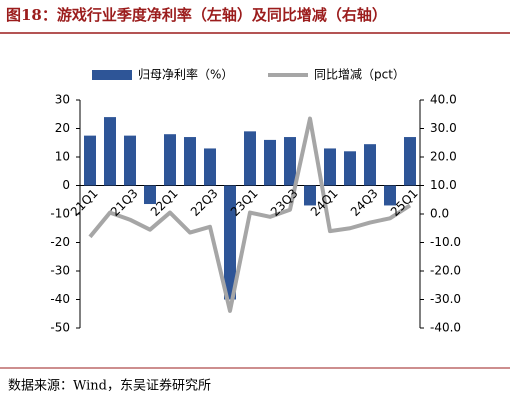  What do you see at coordinates (60, 214) in the screenshot?
I see `y-tick-label: -10` at bounding box center [60, 214].